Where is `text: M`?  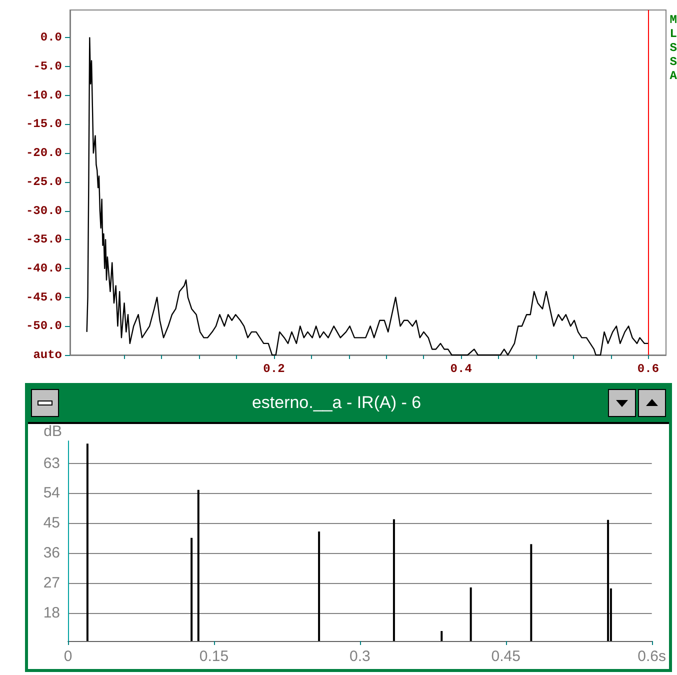
text: M is located at coordinates (673, 20).